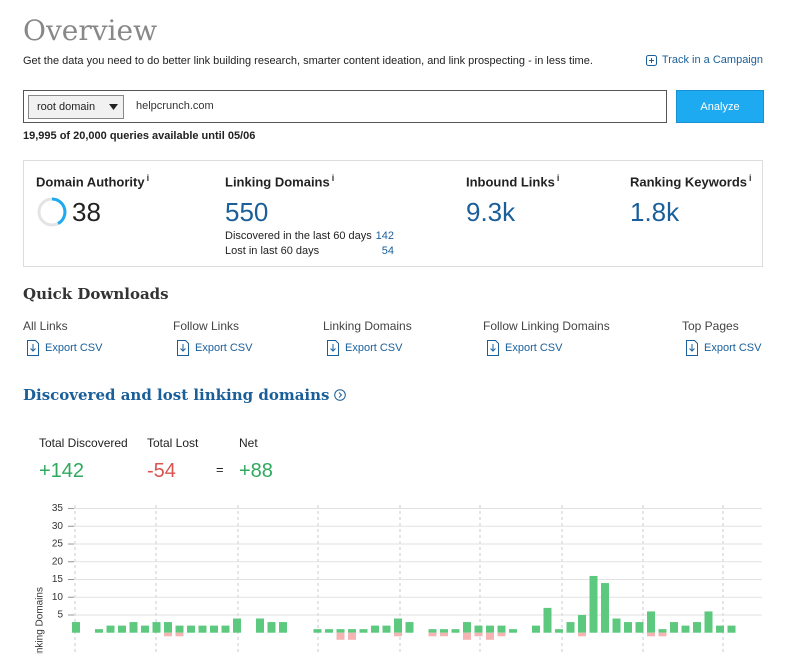 This screenshot has width=790, height=654. I want to click on section-title: Discovered and lost linking domains, so click(185, 395).